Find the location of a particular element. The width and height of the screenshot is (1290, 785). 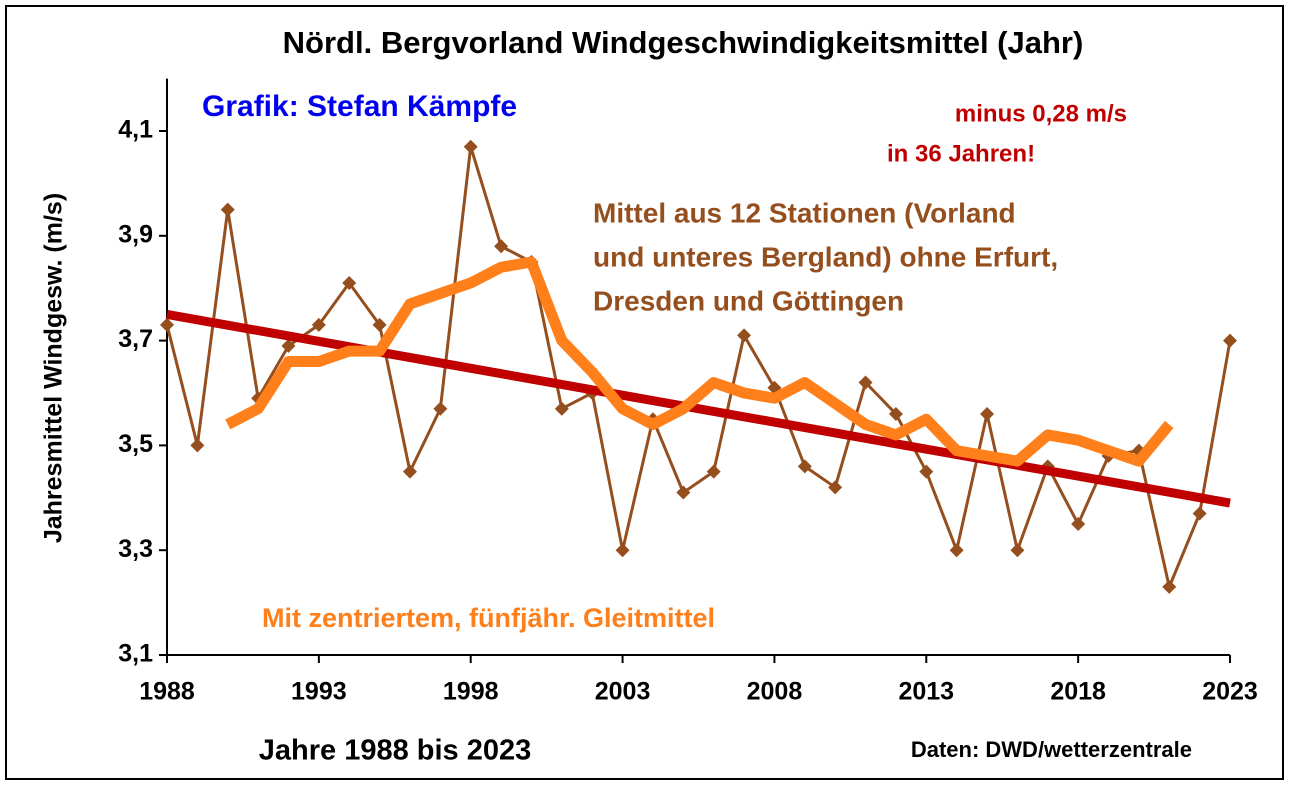

annotation: Mit zentriertem, fünfjähr. Gleitmittel is located at coordinates (488, 618).